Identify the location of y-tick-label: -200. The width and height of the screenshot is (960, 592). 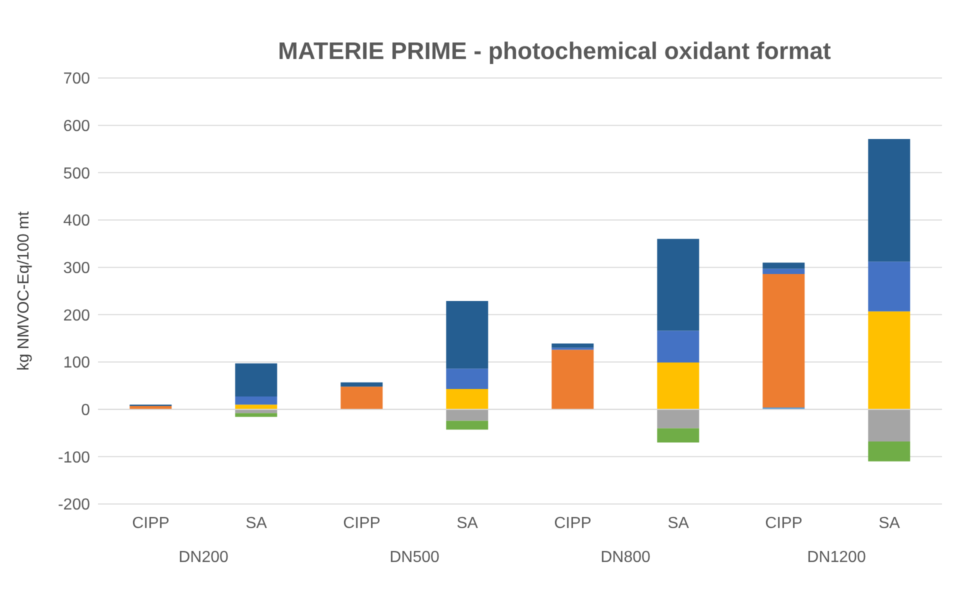
(74, 505).